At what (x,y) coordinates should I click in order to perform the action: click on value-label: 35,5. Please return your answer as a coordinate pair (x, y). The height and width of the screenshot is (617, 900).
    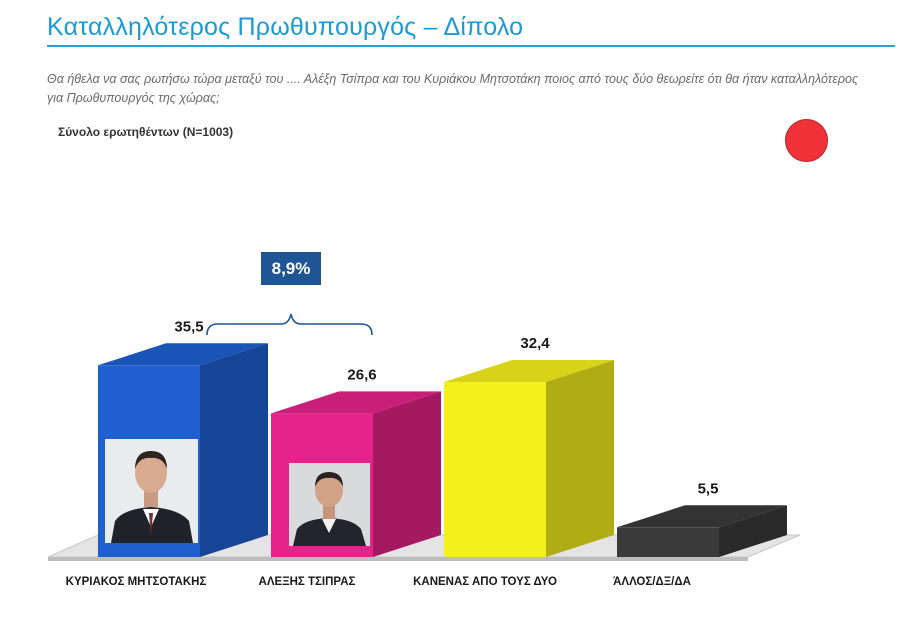
    Looking at the image, I should click on (188, 326).